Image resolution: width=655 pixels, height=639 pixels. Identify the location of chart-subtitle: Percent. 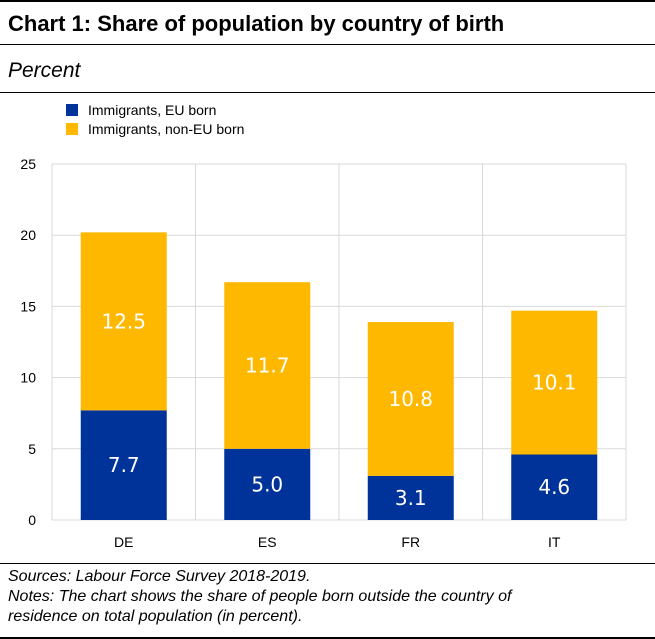
(44, 70).